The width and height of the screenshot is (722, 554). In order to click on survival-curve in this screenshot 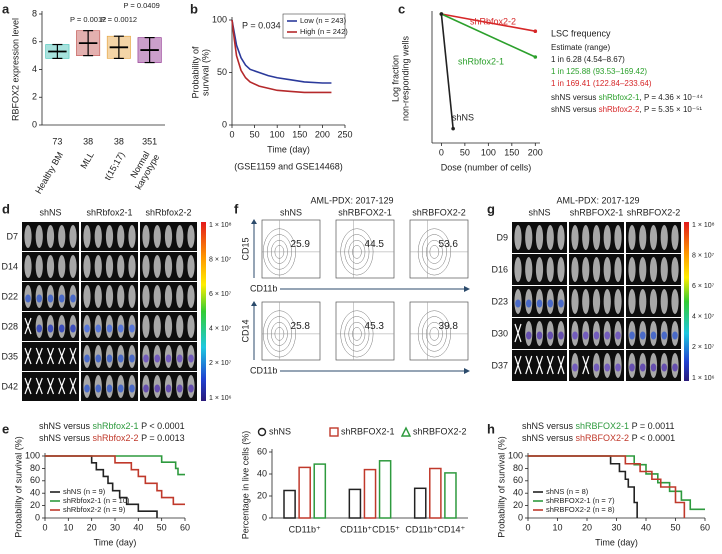, I will do `click(616, 483)`.